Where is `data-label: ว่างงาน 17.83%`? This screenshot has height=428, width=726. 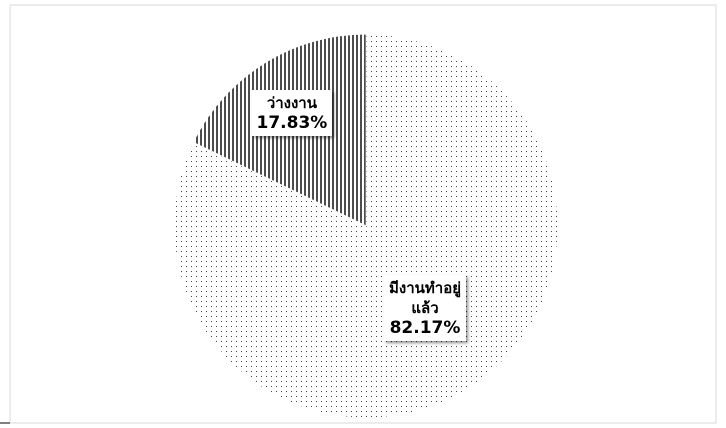 data-label: ว่างงาน 17.83% is located at coordinates (292, 113).